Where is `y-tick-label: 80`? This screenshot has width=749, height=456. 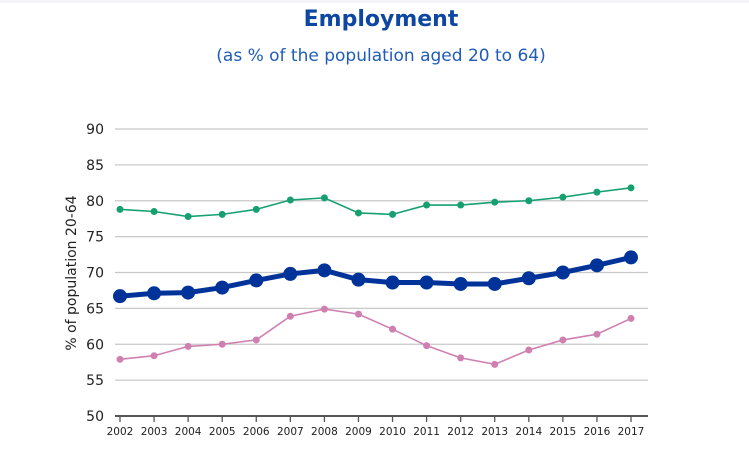
y-tick-label: 80 is located at coordinates (95, 202).